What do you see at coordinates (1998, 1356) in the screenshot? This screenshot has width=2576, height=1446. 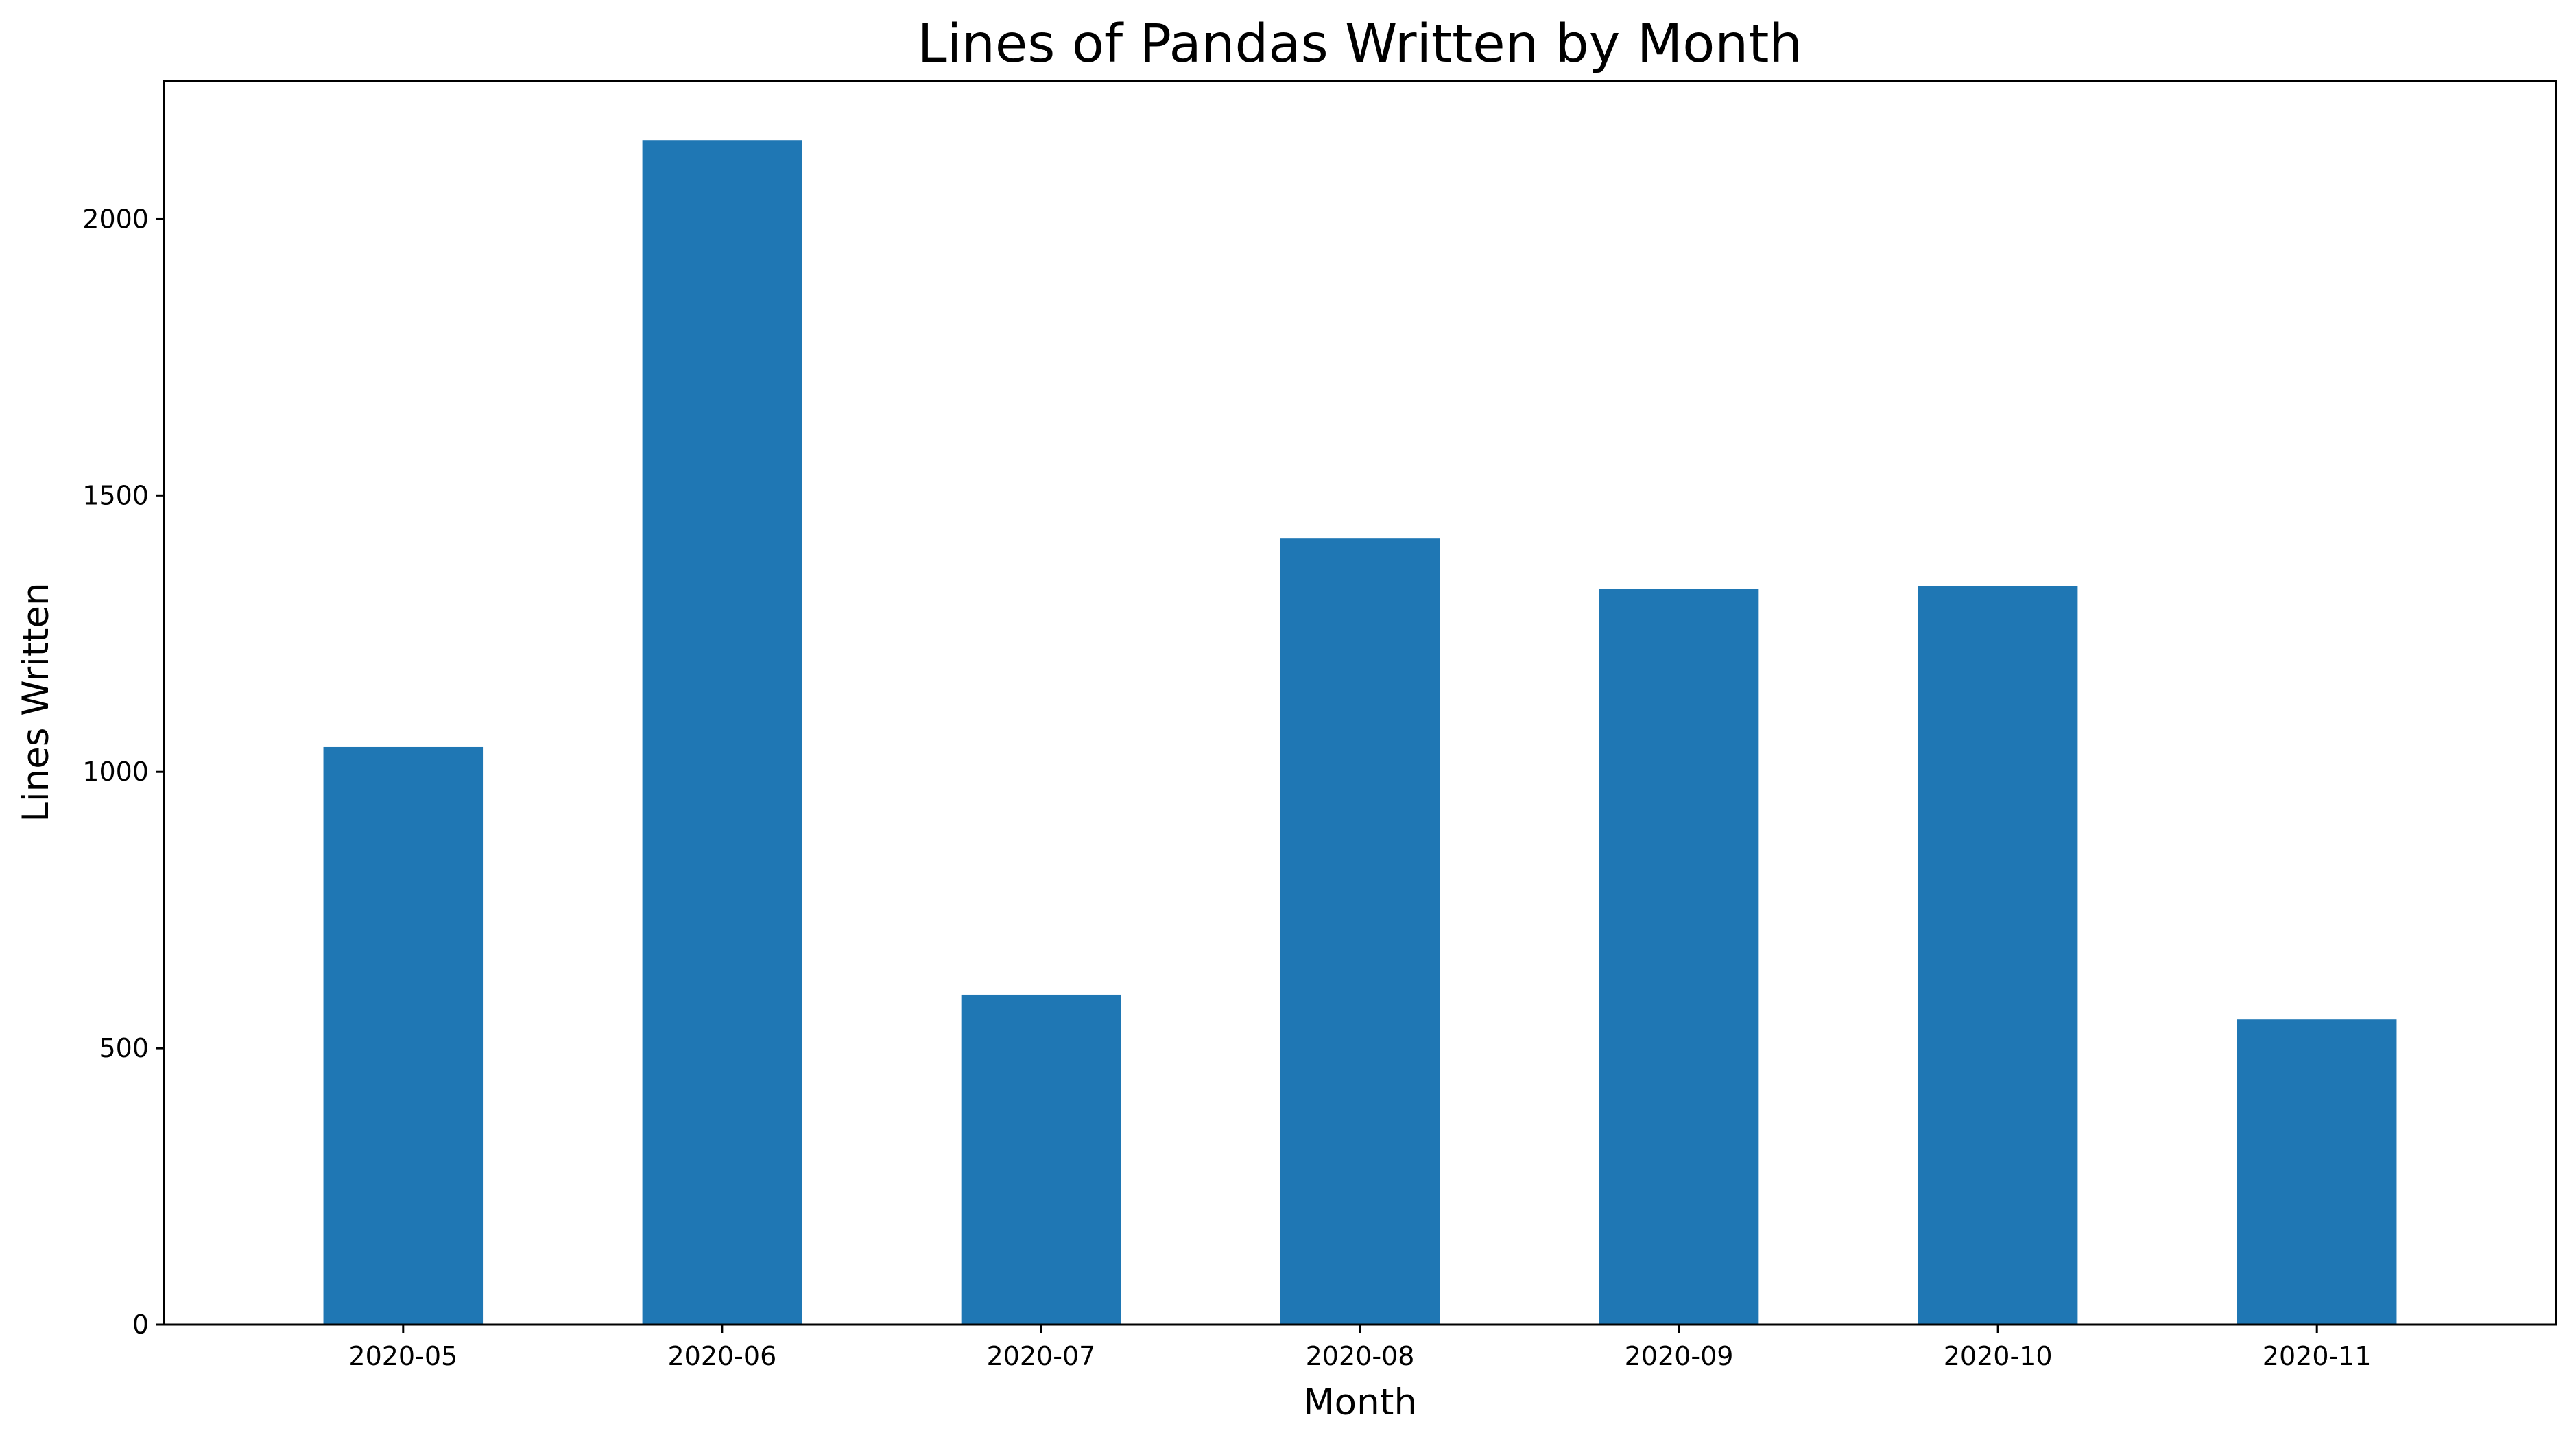 I see `x-tick-label: 2020-10` at bounding box center [1998, 1356].